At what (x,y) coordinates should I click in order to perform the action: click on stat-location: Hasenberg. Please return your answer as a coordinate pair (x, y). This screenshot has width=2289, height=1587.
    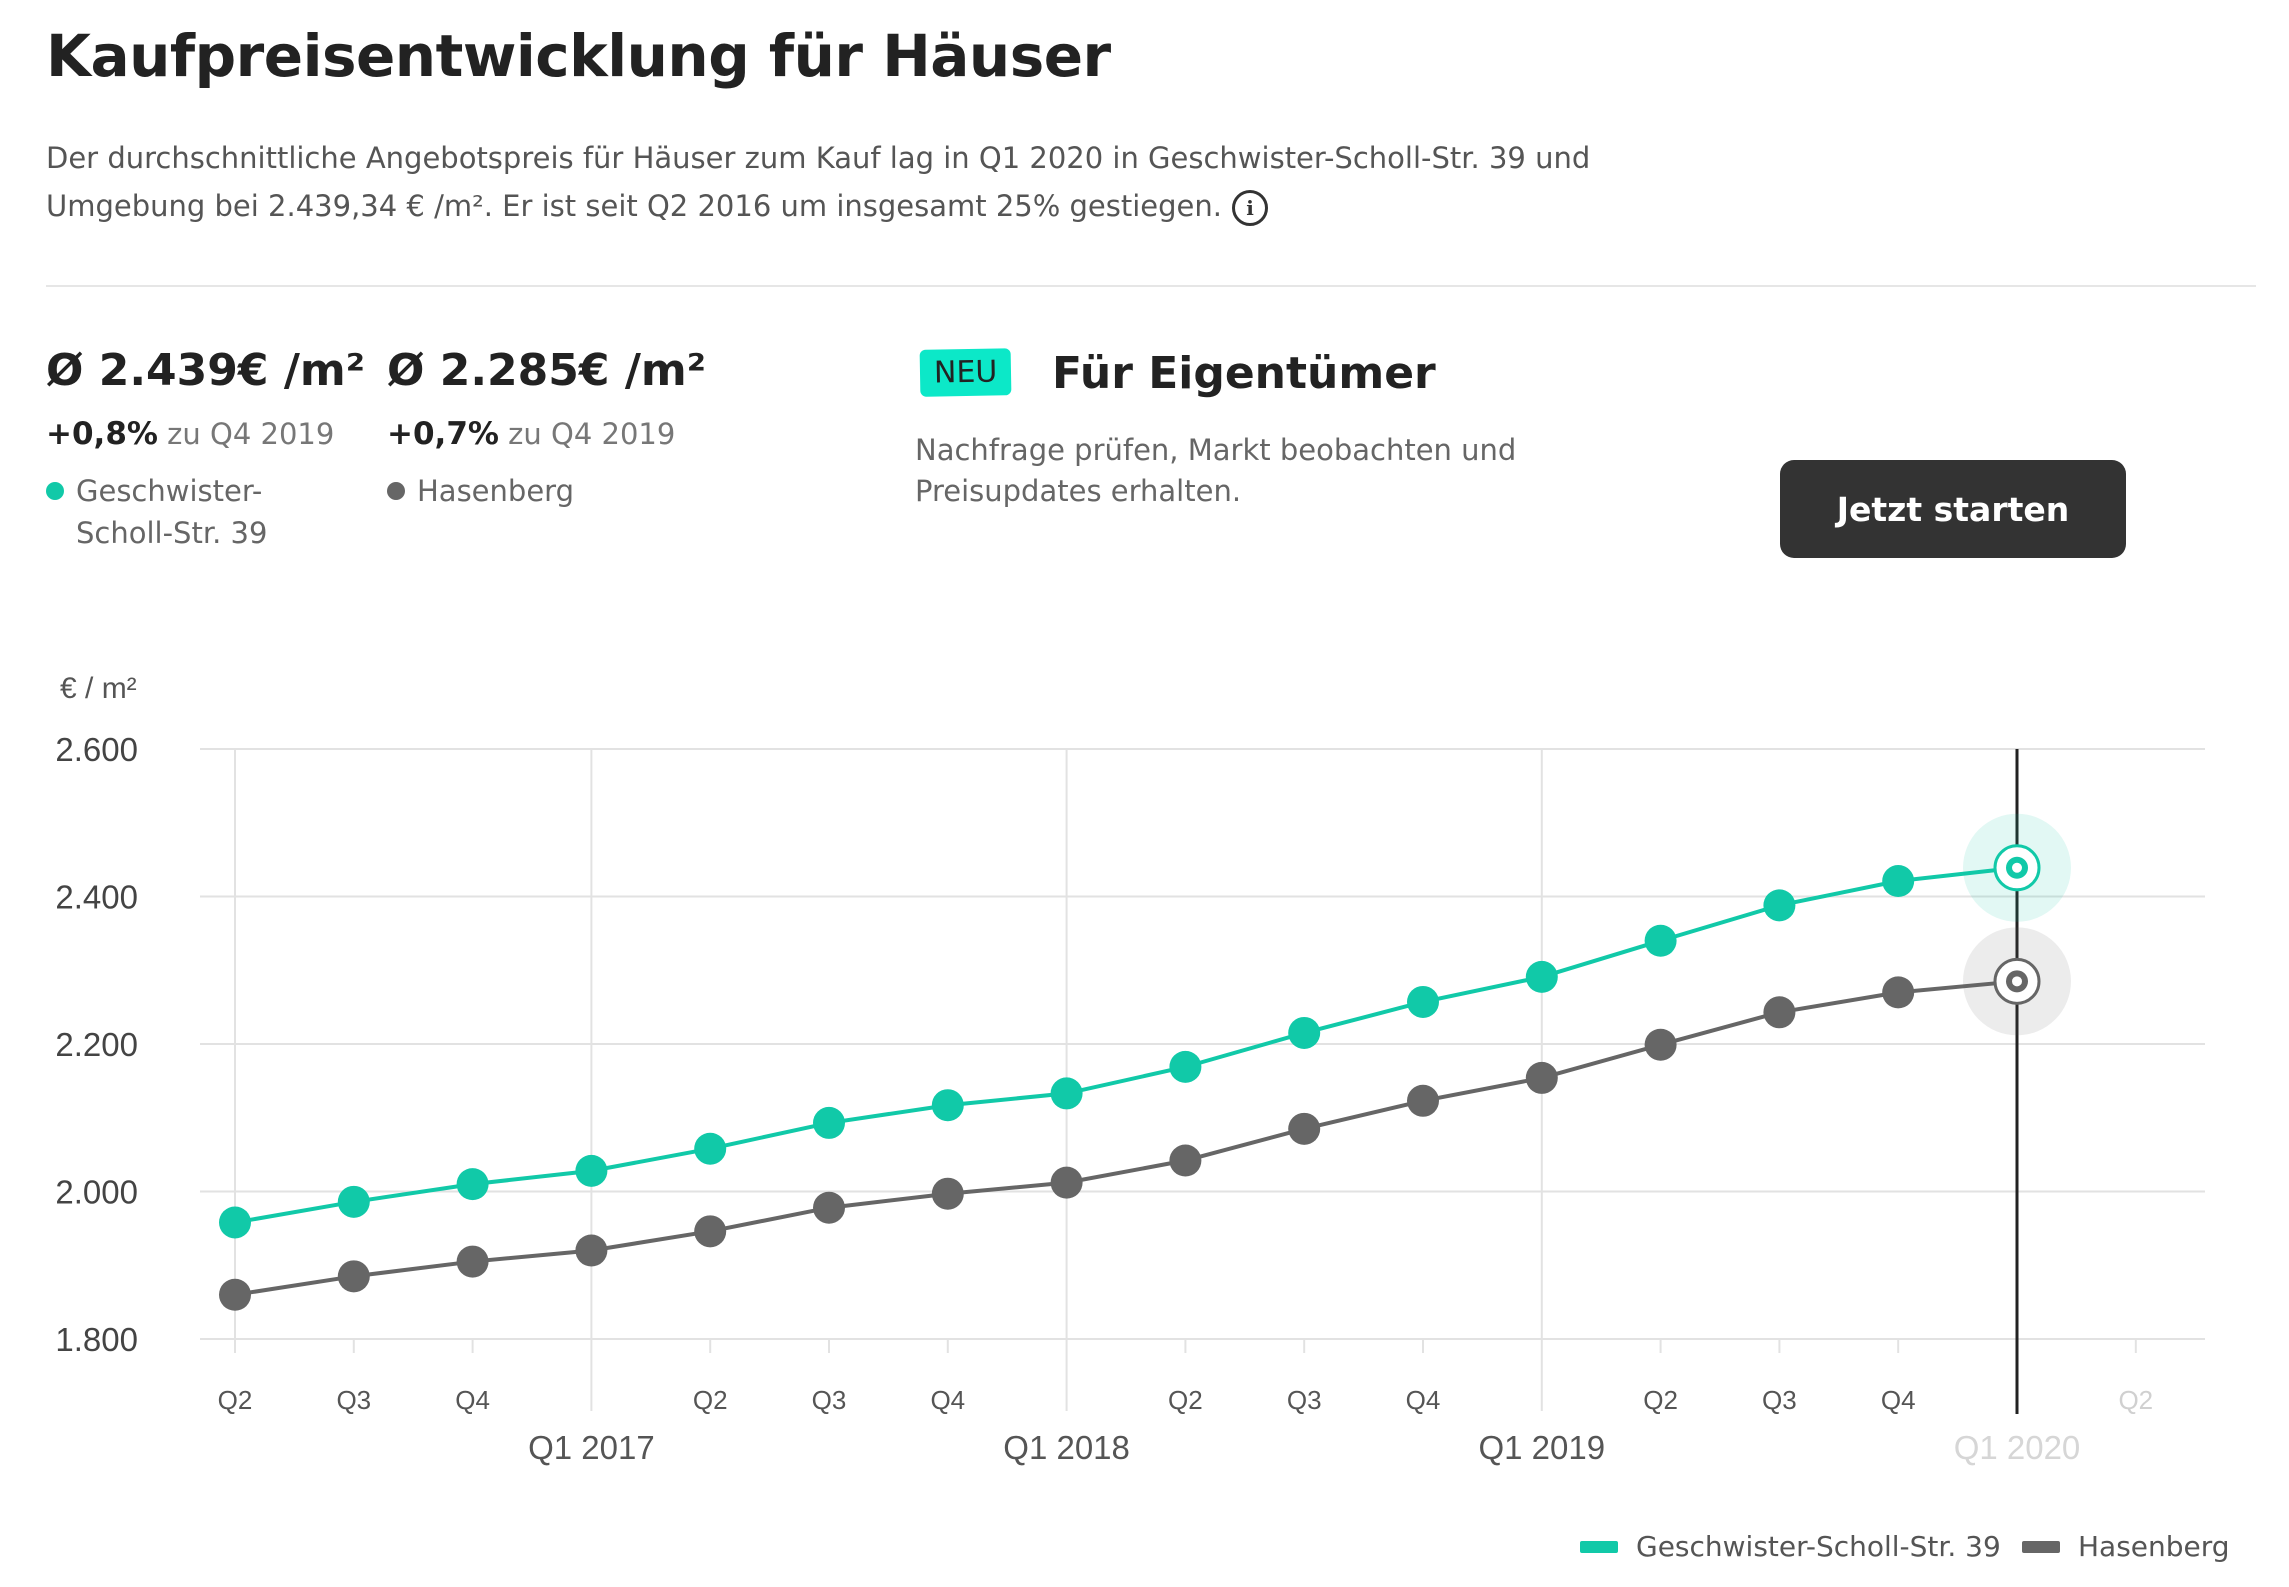
    Looking at the image, I should click on (546, 491).